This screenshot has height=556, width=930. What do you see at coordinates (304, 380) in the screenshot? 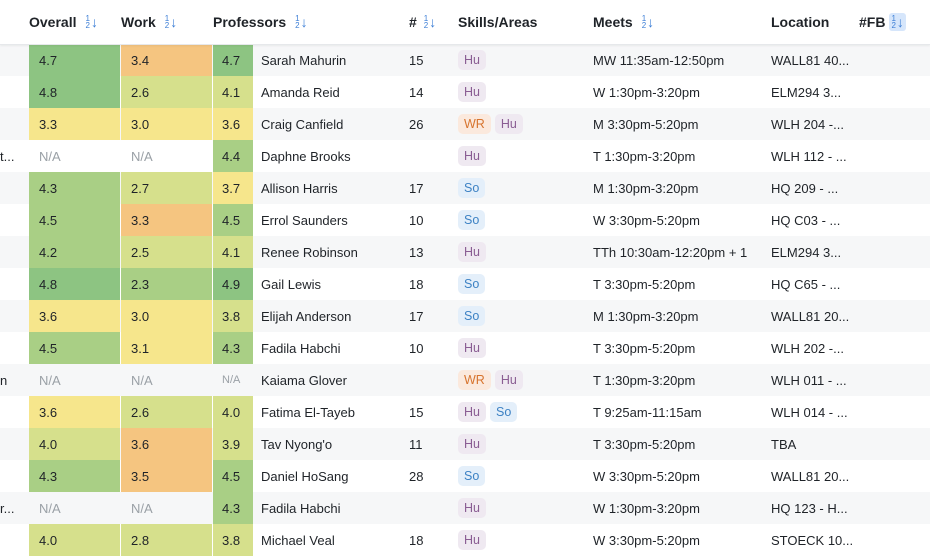
I see `professor-name: Kaiama Glover` at bounding box center [304, 380].